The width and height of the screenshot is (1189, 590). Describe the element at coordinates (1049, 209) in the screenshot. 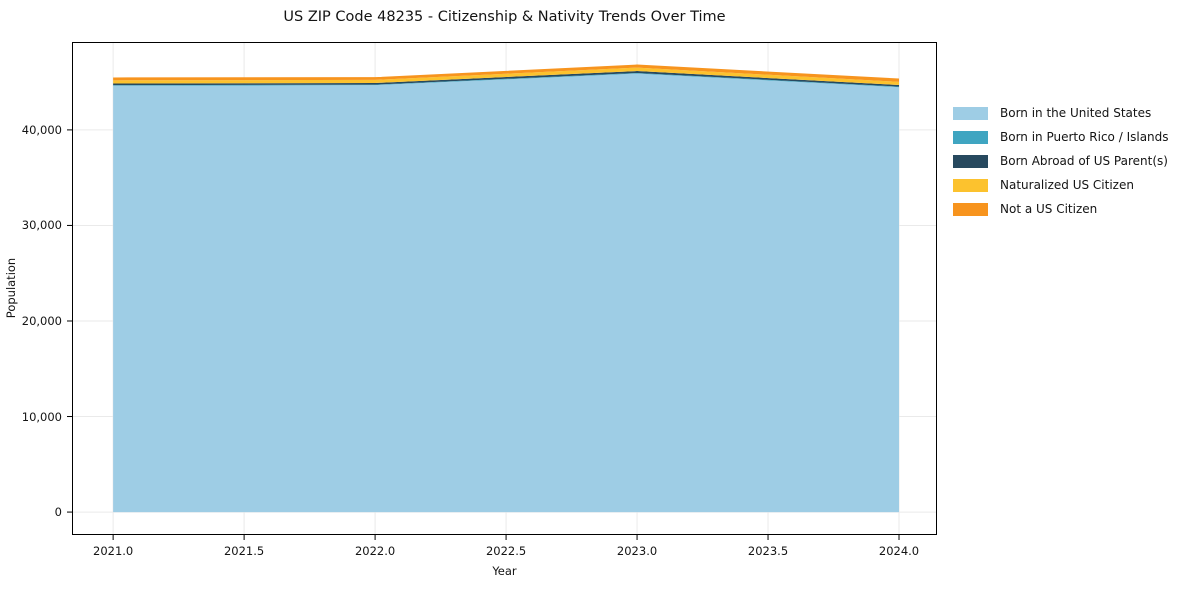

I see `legend-label: Not a US Citizen` at that location.